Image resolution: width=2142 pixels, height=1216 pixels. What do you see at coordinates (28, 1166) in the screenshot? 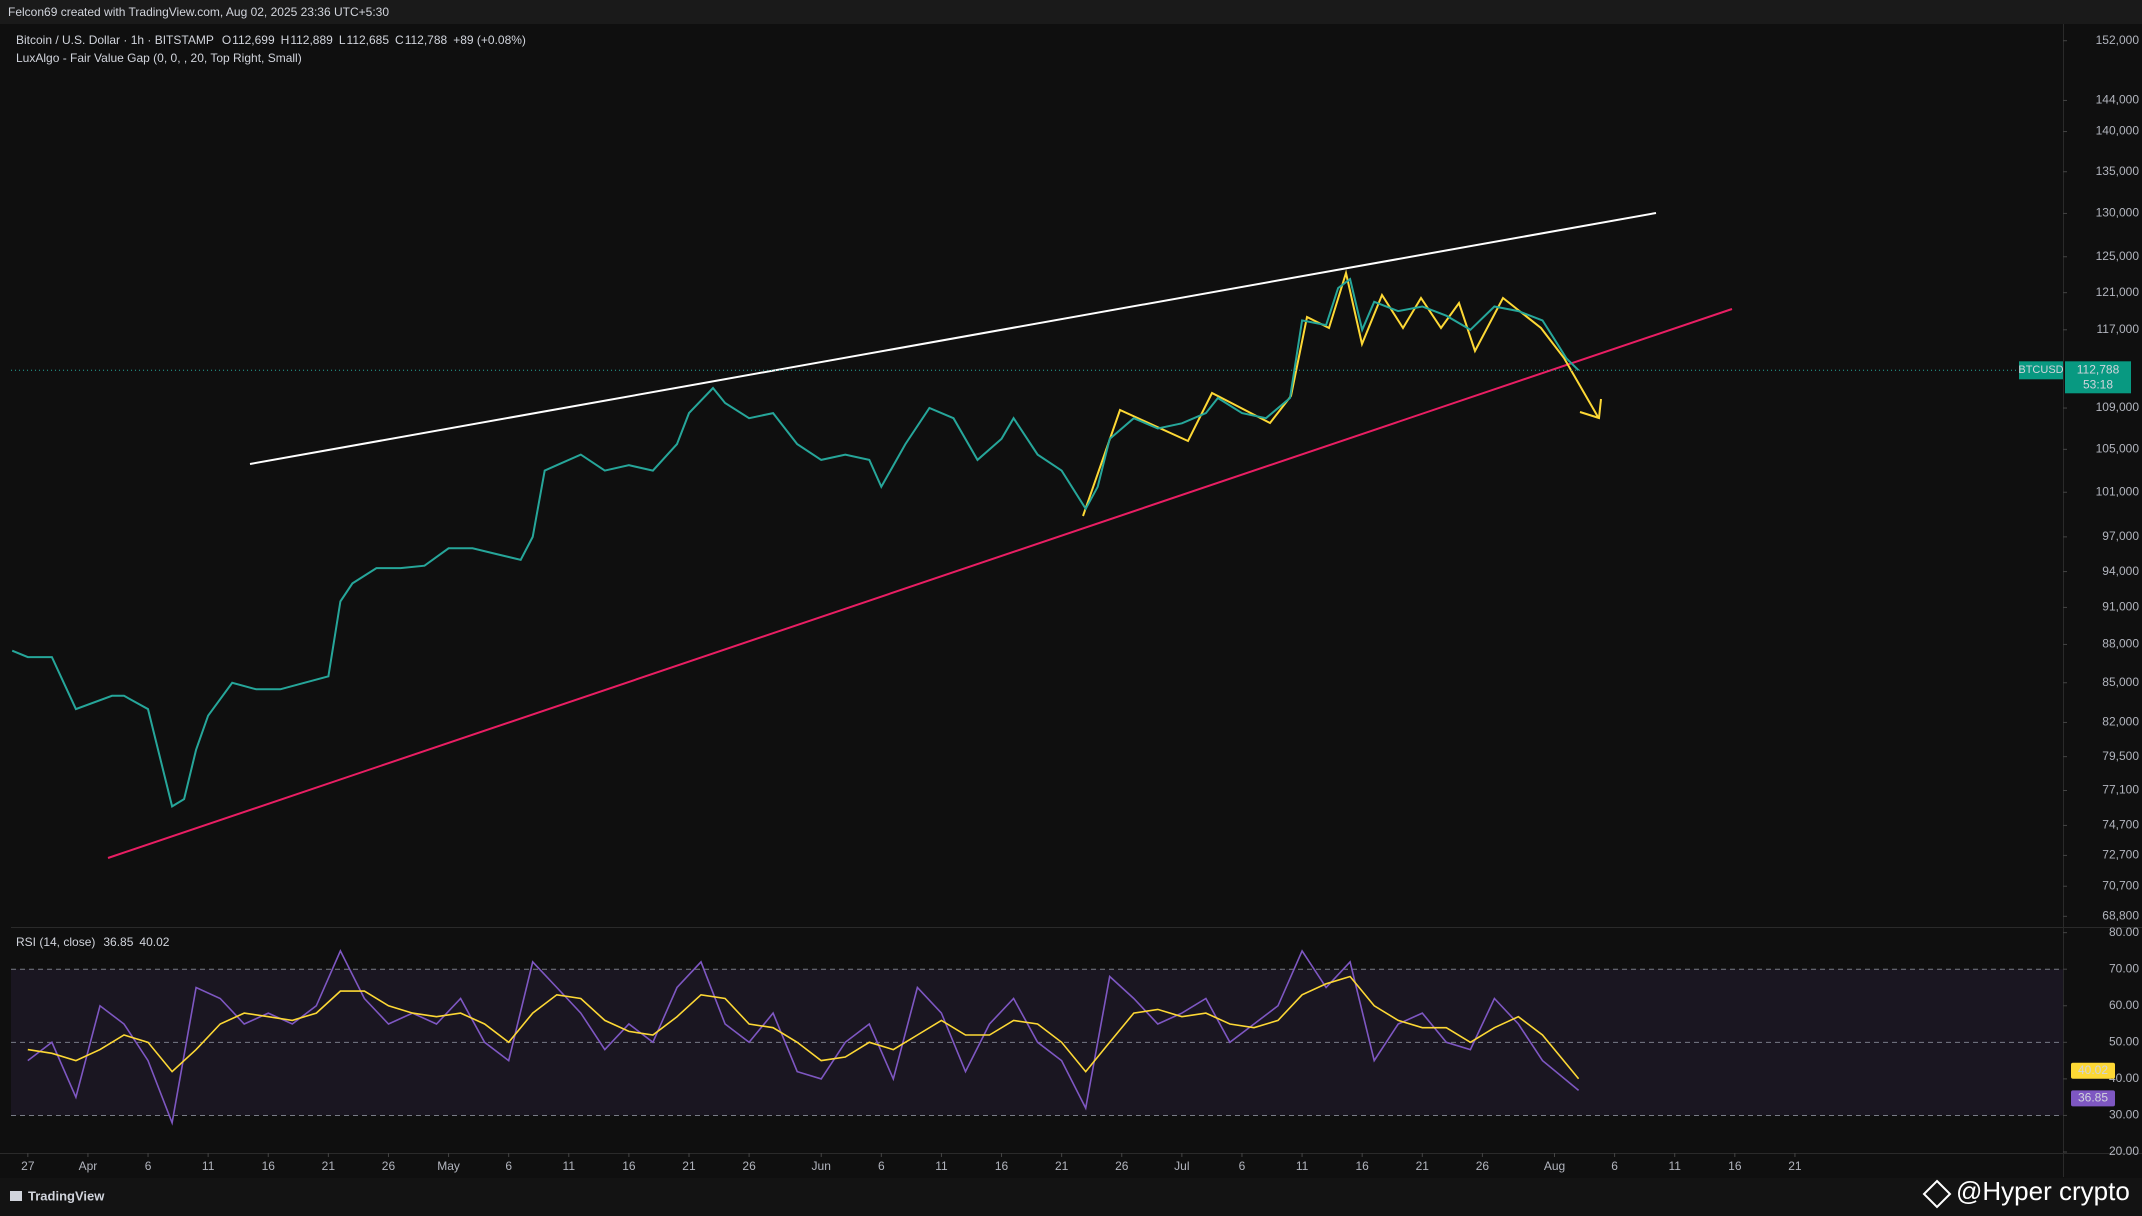
I see `x-tick-label: 27` at bounding box center [28, 1166].